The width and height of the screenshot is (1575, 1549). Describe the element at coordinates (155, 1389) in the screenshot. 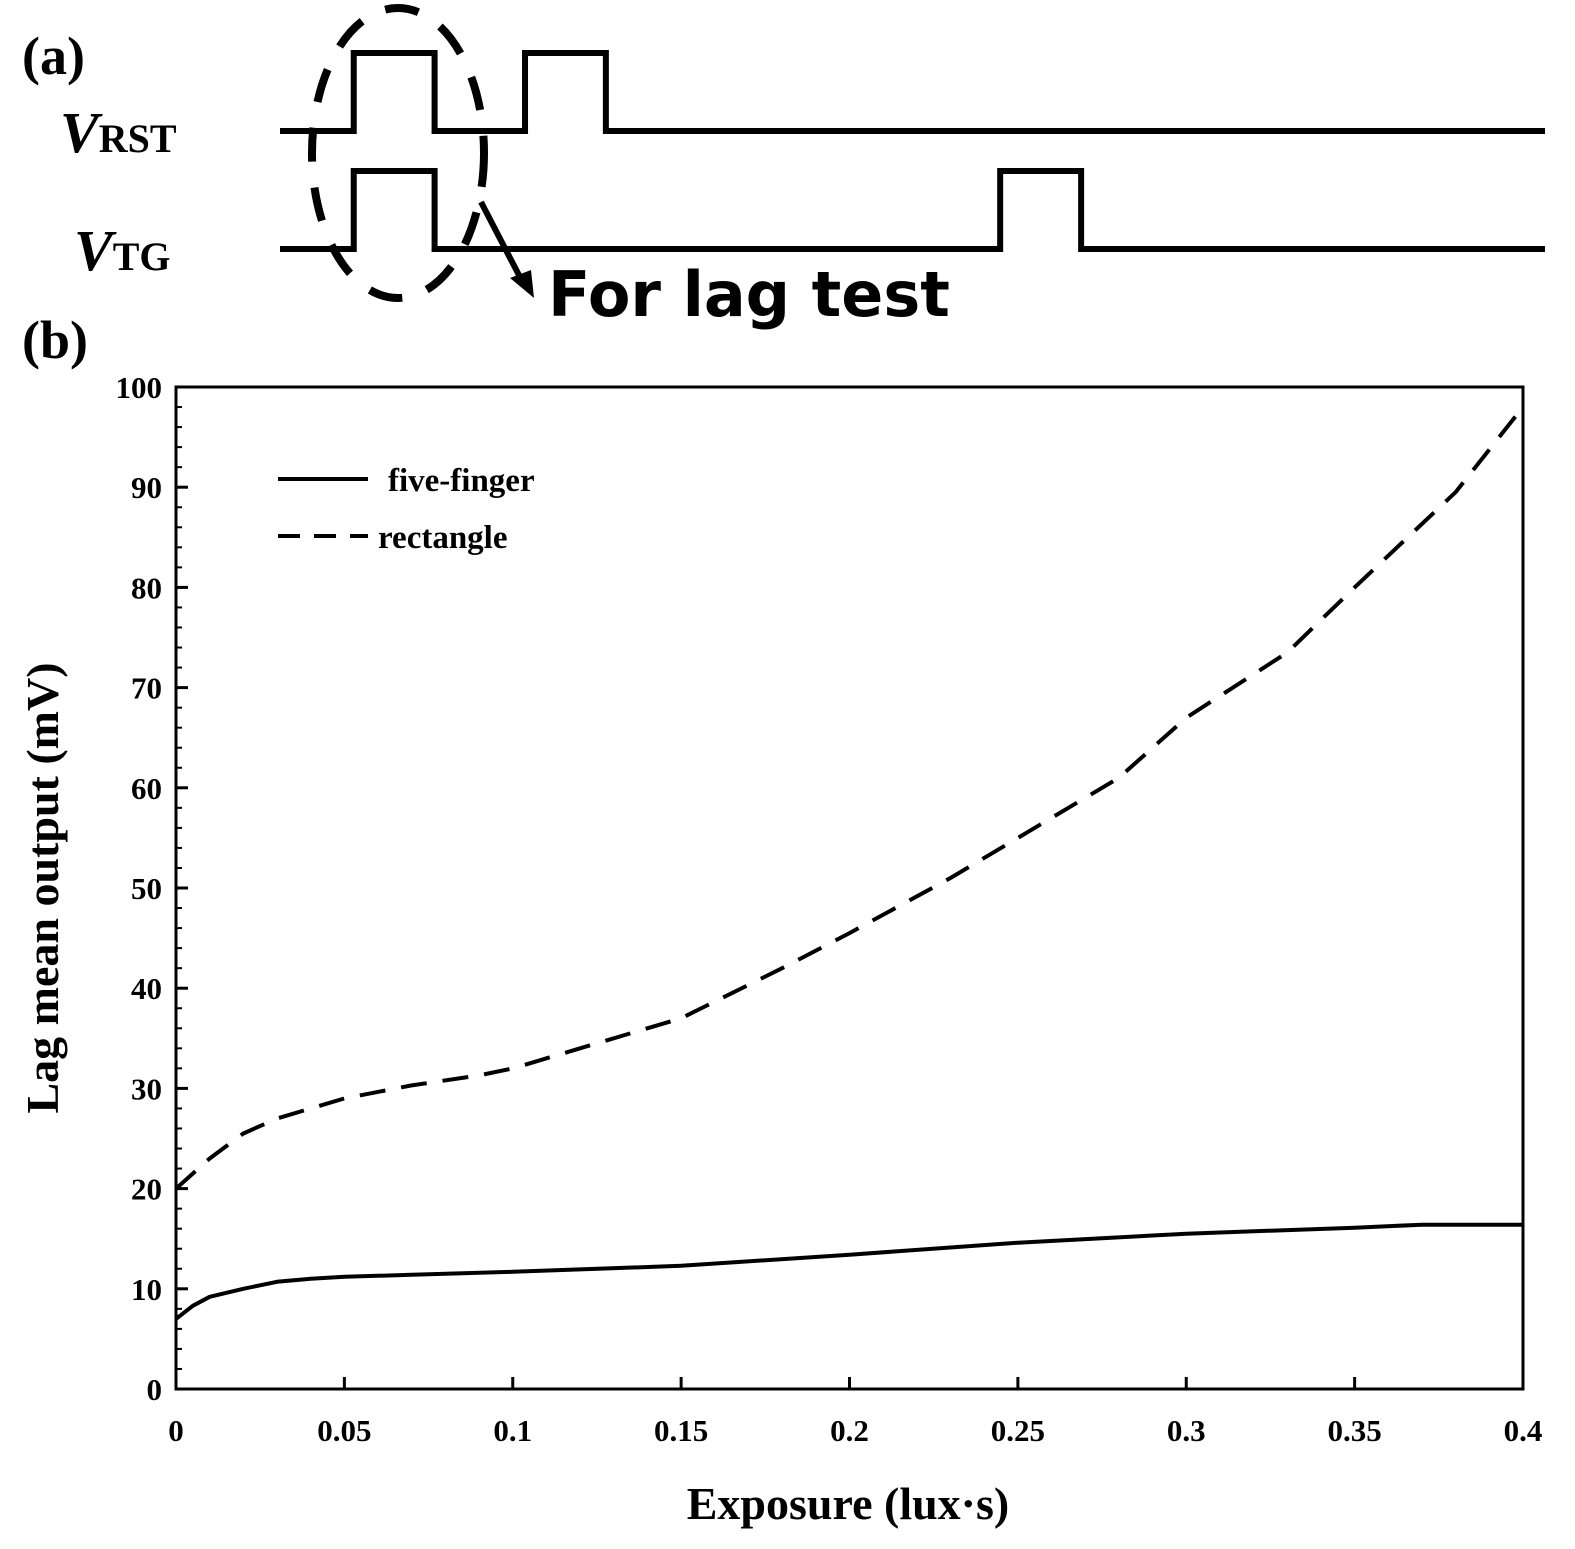

I see `y-tick-label: 0` at that location.